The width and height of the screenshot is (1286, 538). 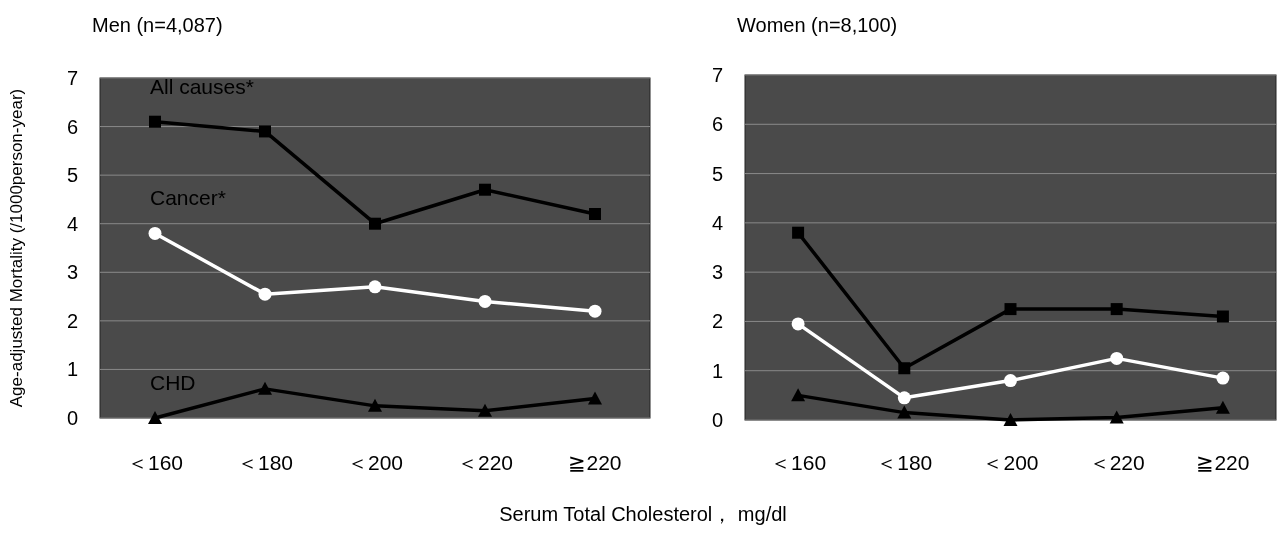 What do you see at coordinates (16, 248) in the screenshot?
I see `y-axis-title: Age-adjusted Mortality (/1000person-year)` at bounding box center [16, 248].